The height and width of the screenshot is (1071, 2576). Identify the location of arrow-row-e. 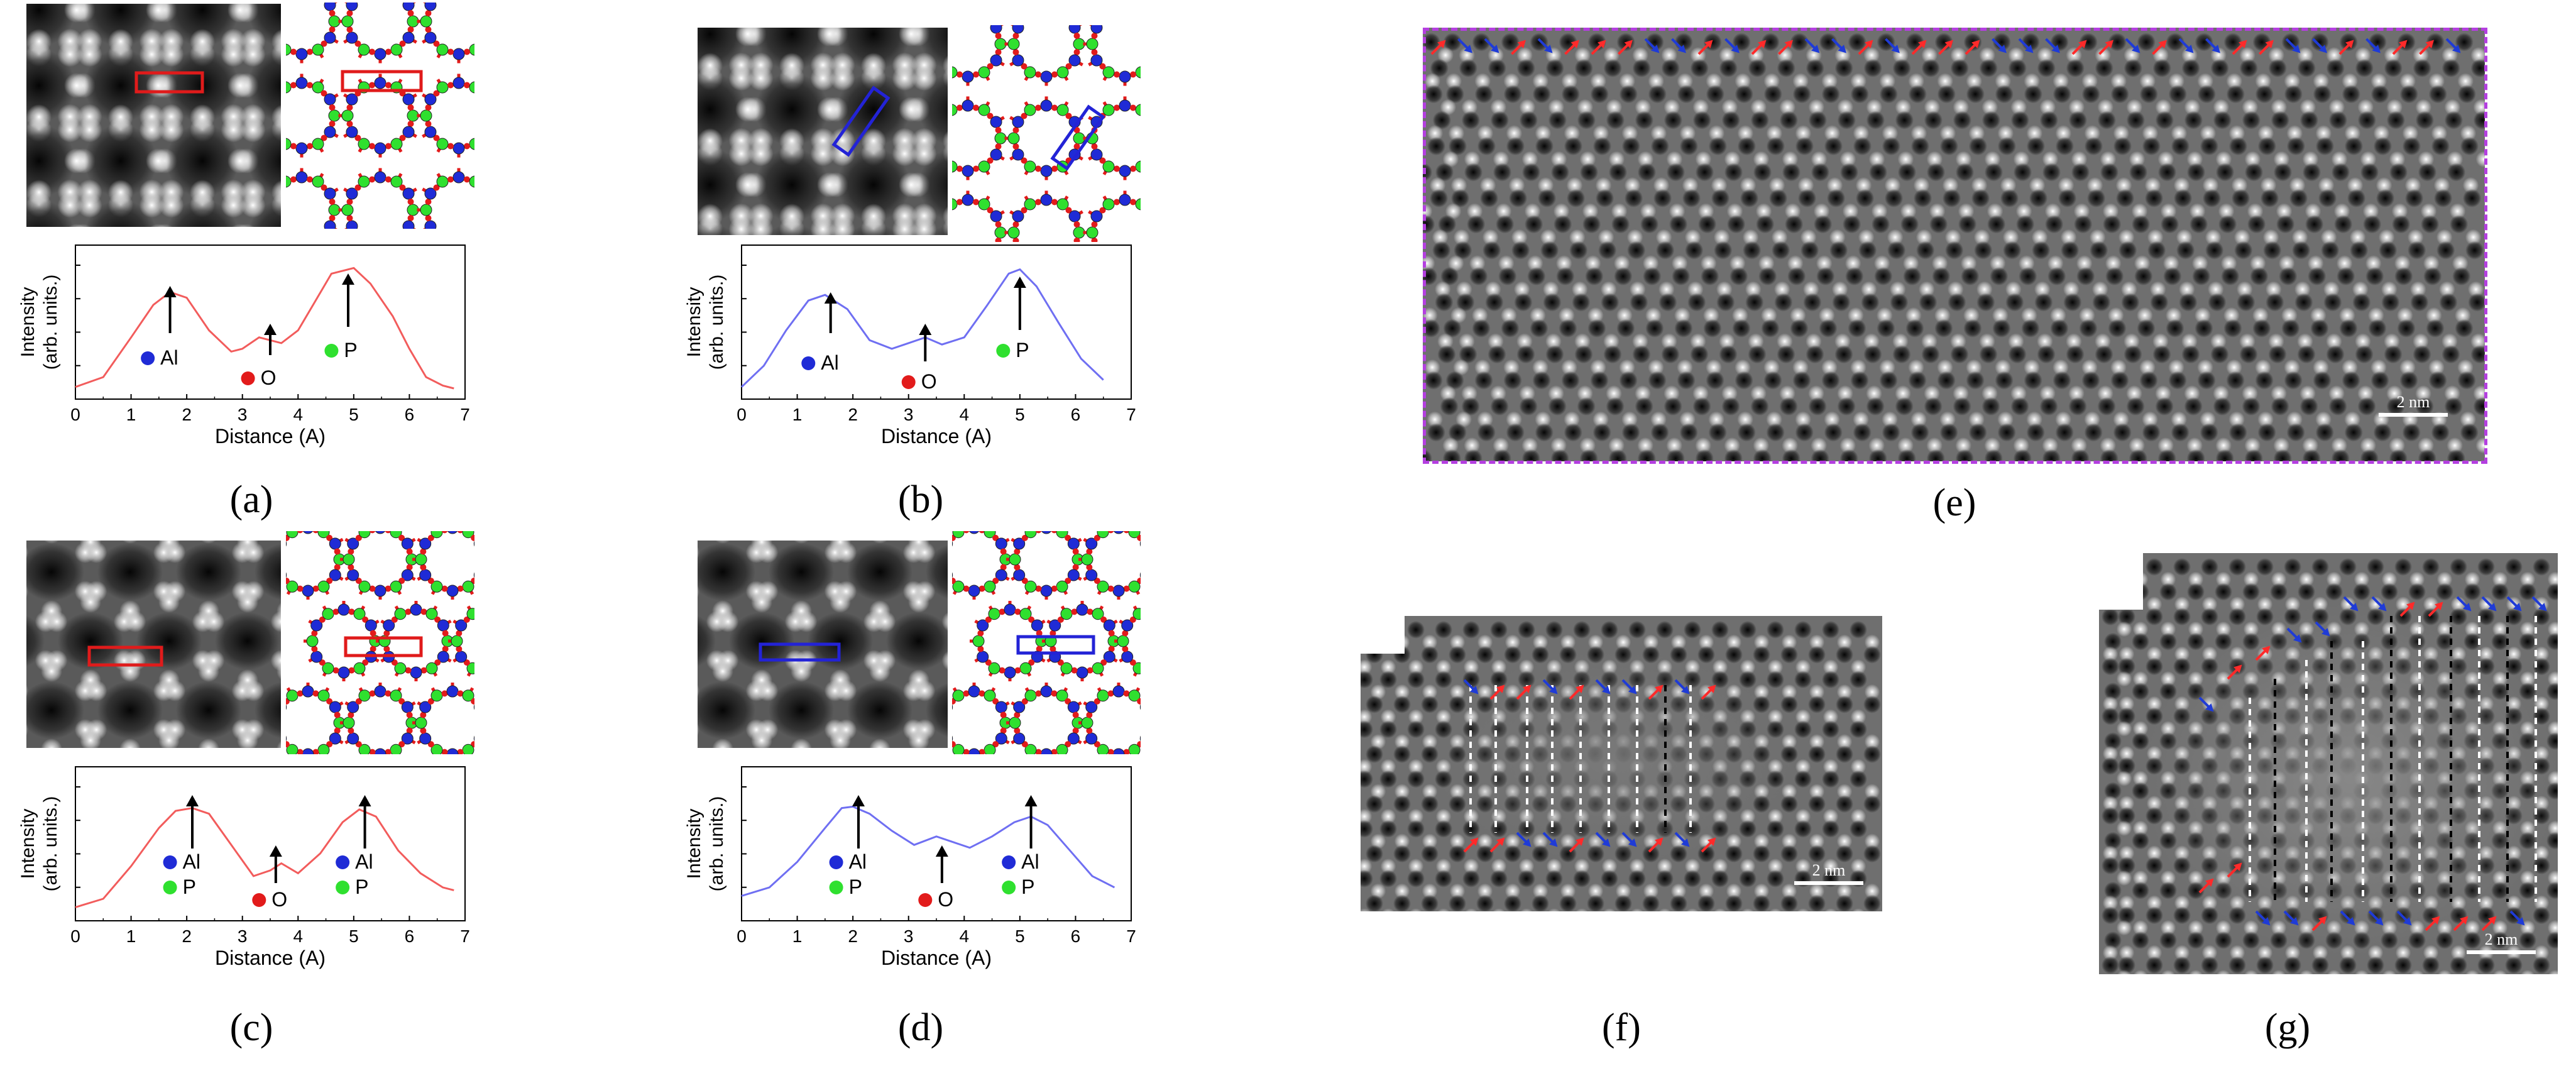
(1945, 46).